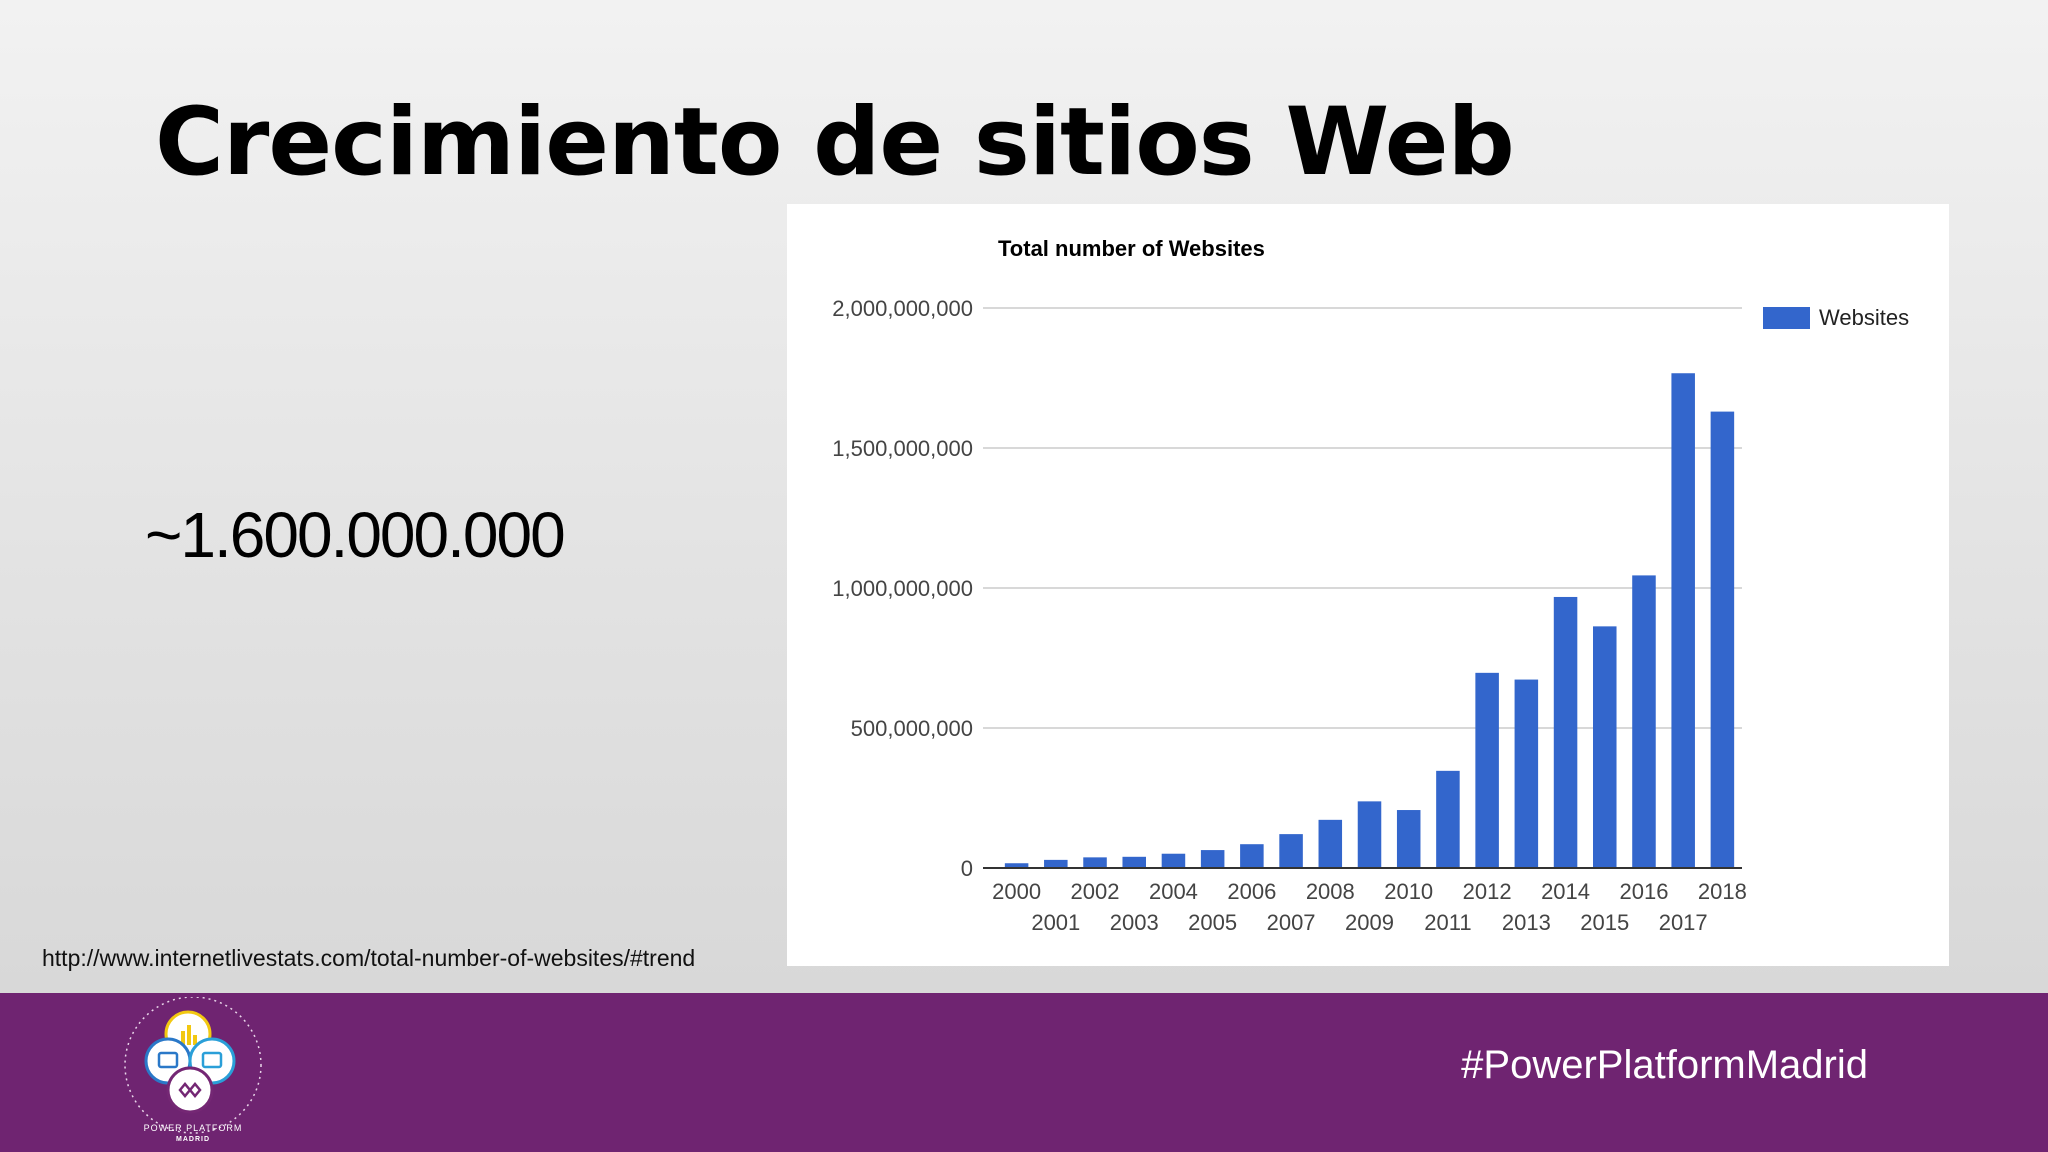  Describe the element at coordinates (193, 1128) in the screenshot. I see `logo-text-line1: POWER PLATFORM` at that location.